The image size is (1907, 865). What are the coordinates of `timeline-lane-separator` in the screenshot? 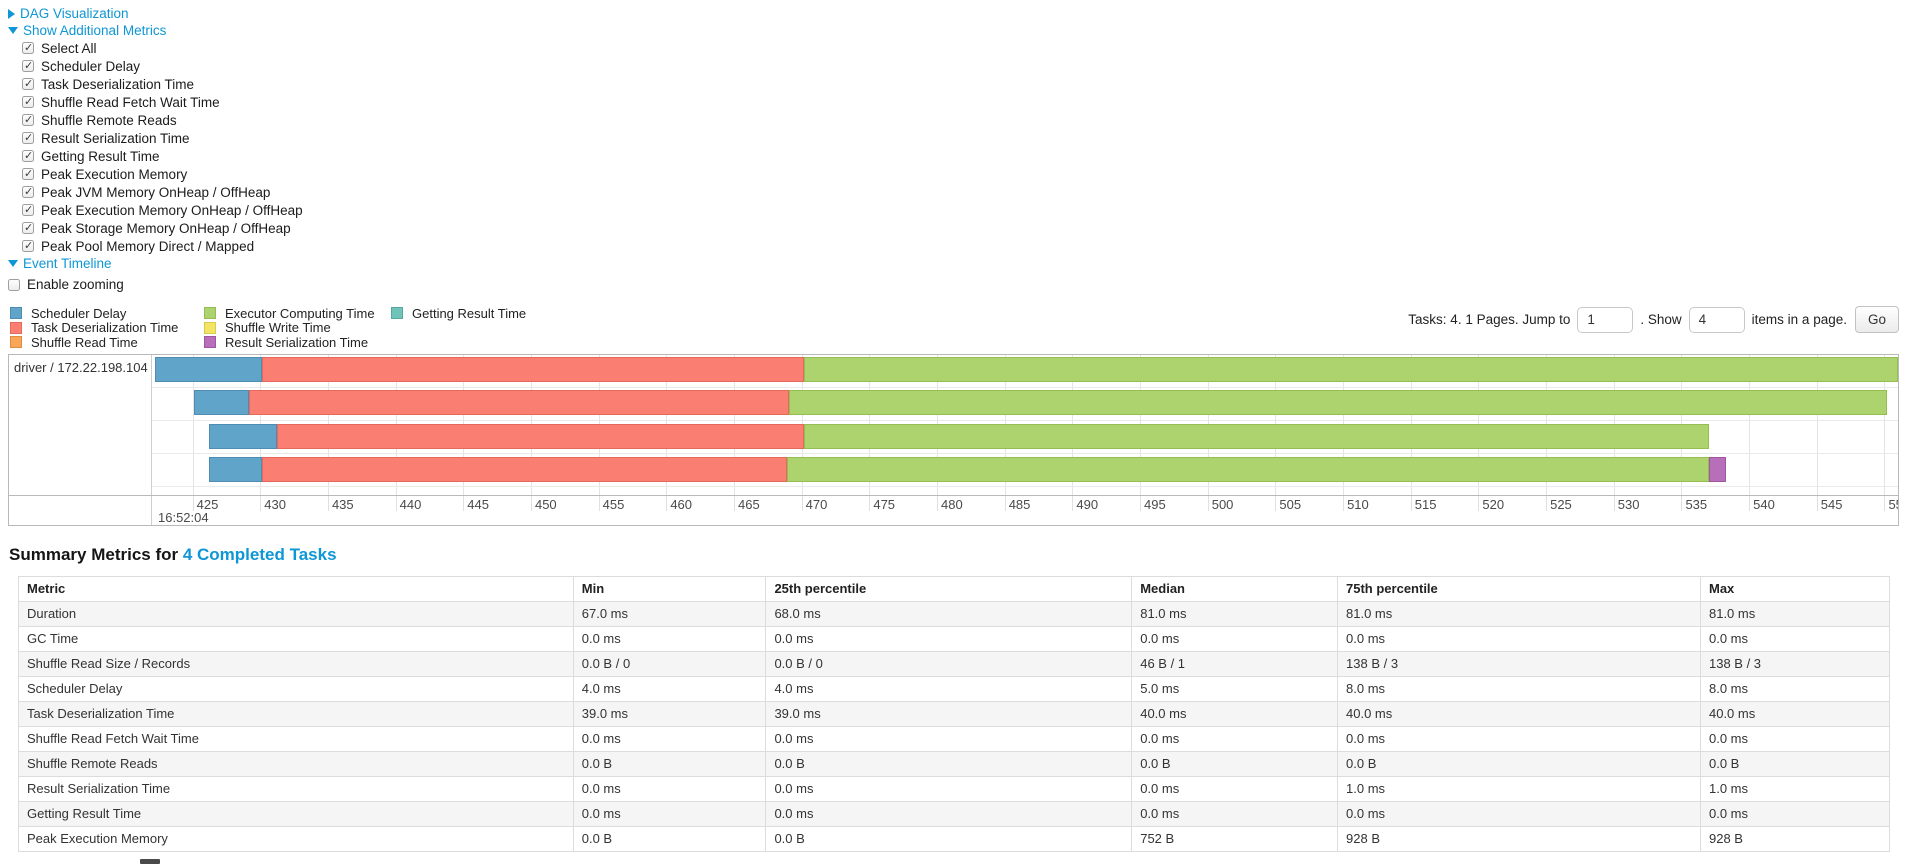 It's located at (1025, 421).